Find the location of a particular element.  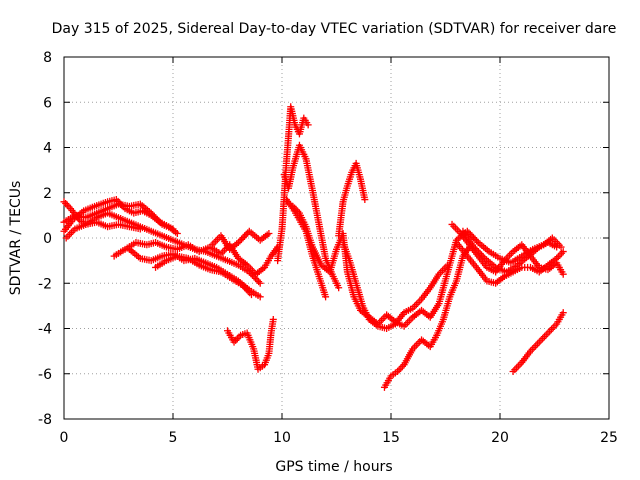

y-tick-label: 6 is located at coordinates (47, 103).